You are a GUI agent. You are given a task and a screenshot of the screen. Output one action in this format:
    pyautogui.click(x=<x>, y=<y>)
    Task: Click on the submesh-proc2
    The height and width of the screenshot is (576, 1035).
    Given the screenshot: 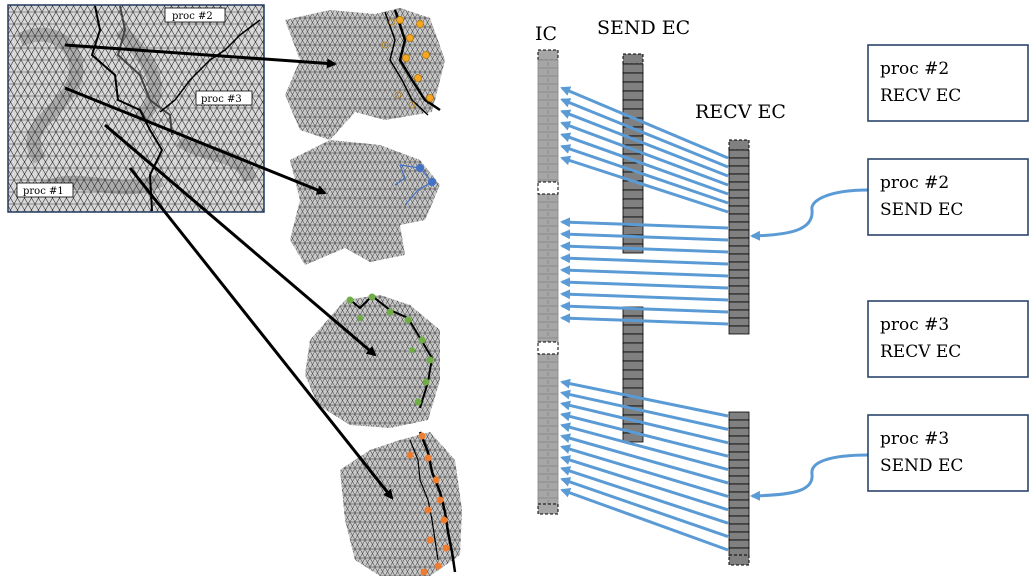 What is the action you would take?
    pyautogui.click(x=365, y=74)
    